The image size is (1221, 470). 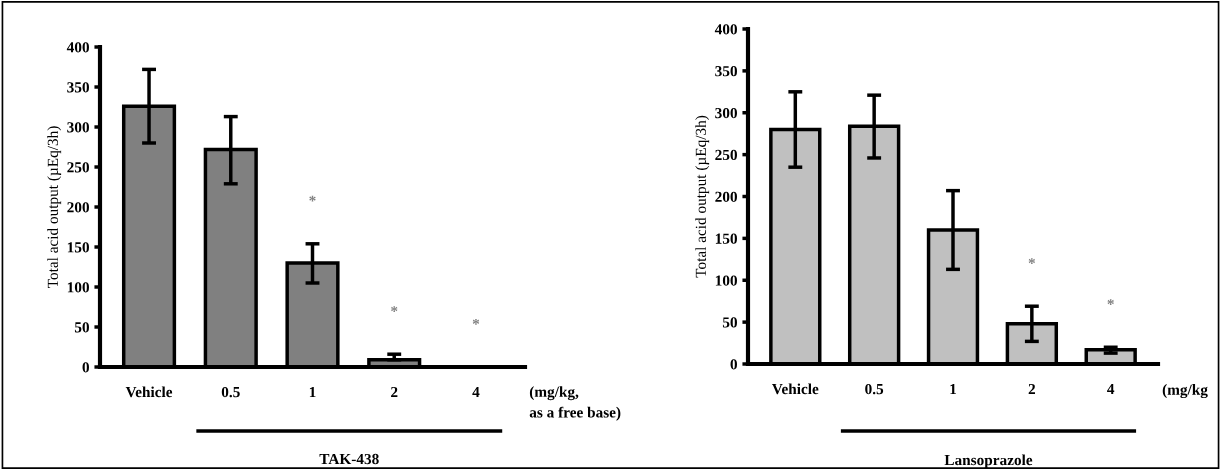 What do you see at coordinates (988, 461) in the screenshot?
I see `x-axis-title: Lansoprazole` at bounding box center [988, 461].